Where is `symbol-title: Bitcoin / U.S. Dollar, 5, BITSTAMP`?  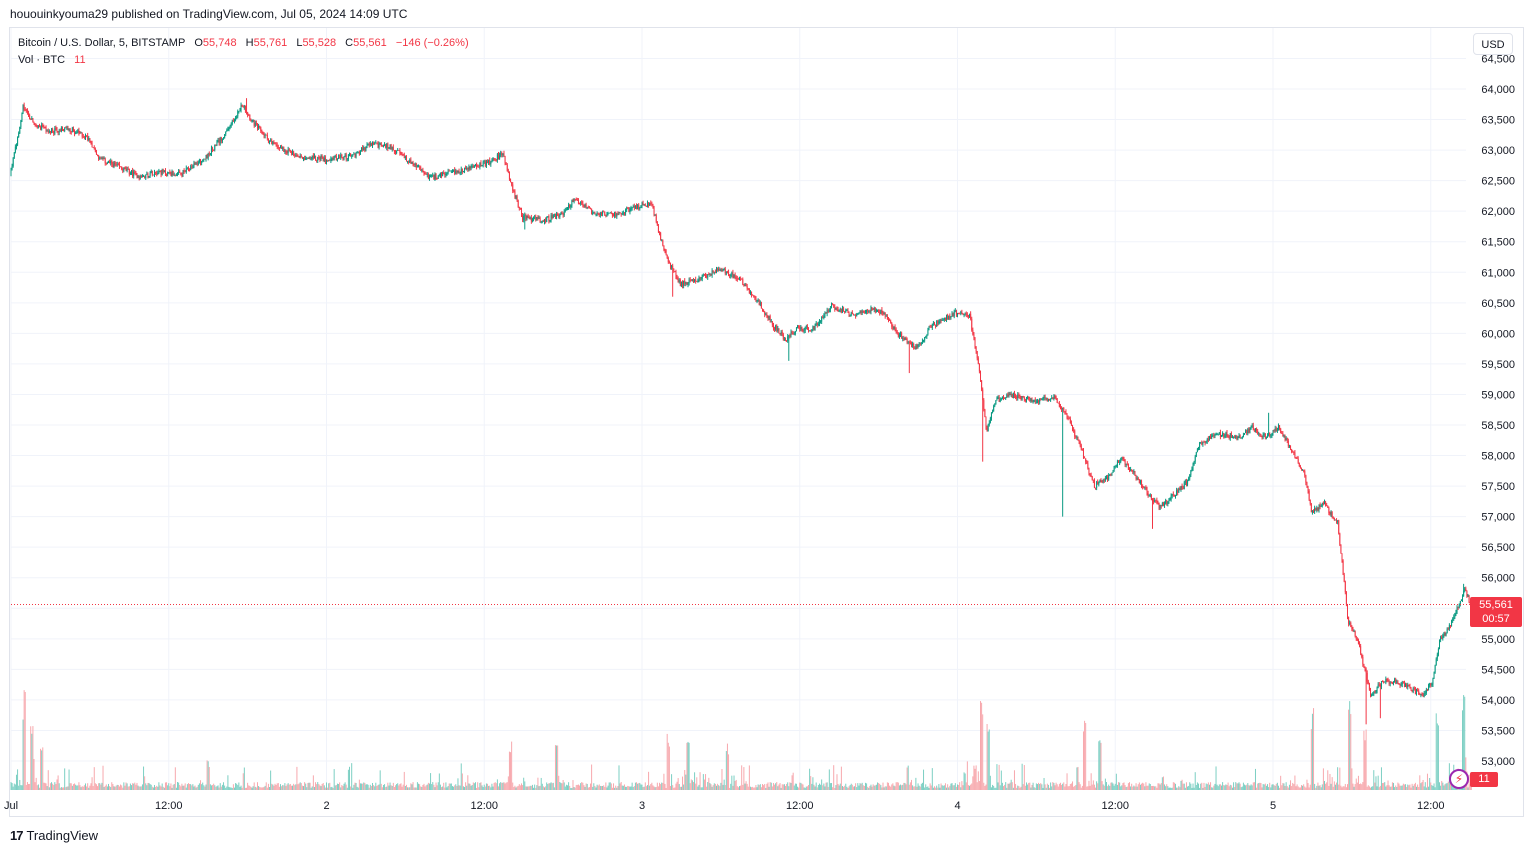 symbol-title: Bitcoin / U.S. Dollar, 5, BITSTAMP is located at coordinates (102, 43).